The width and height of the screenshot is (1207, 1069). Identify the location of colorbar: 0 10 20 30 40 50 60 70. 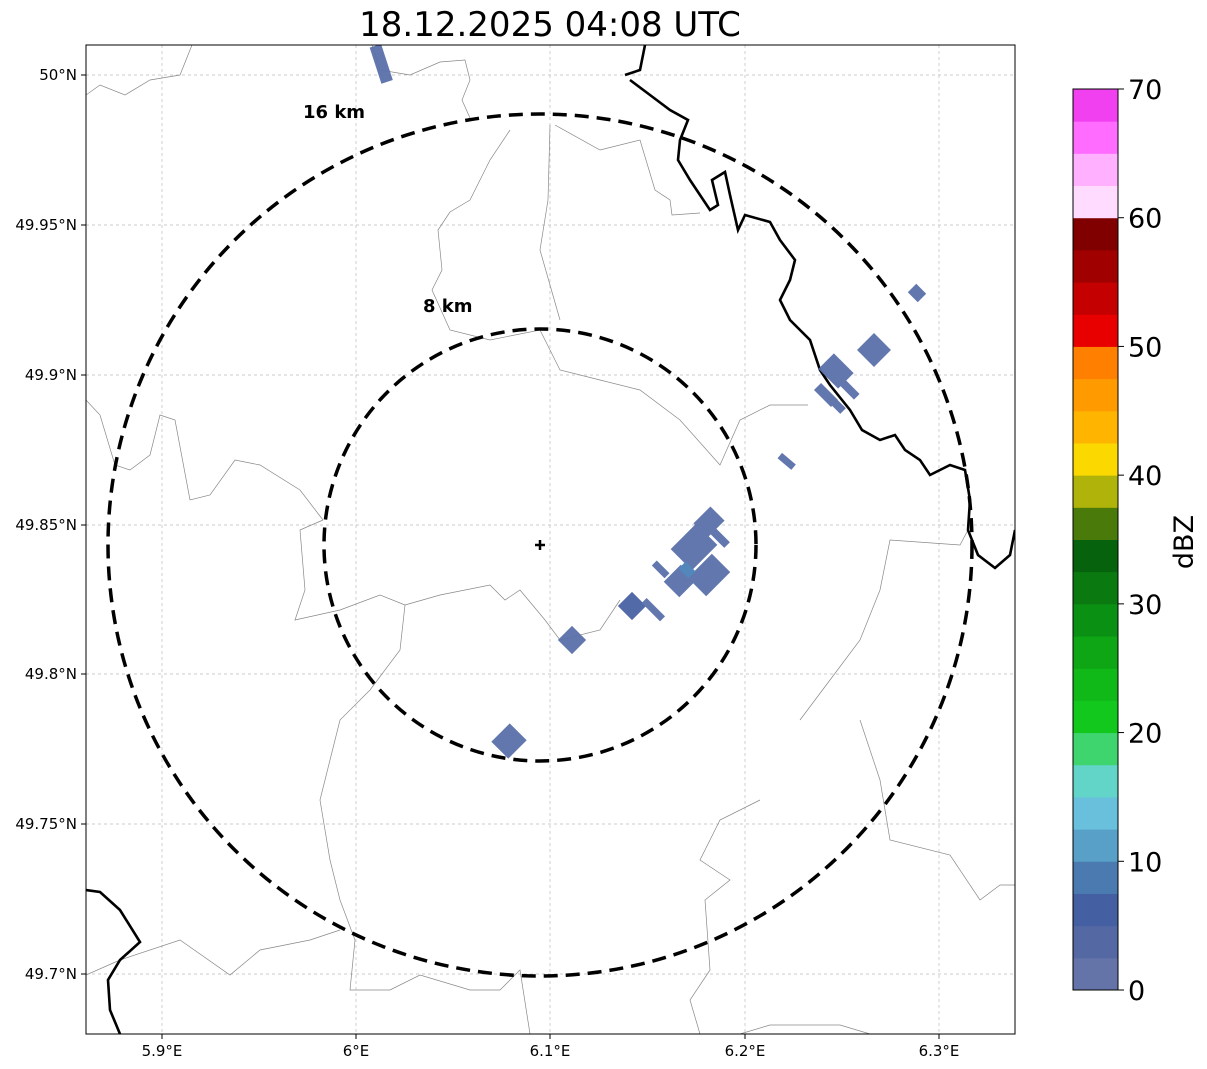
(1117, 541).